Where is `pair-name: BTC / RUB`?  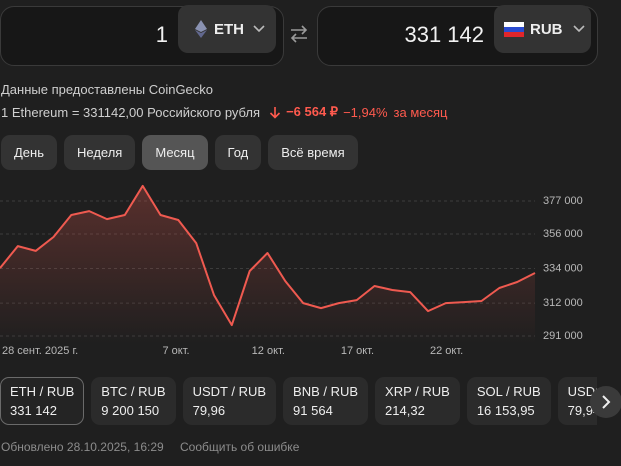
pair-name: BTC / RUB is located at coordinates (133, 391).